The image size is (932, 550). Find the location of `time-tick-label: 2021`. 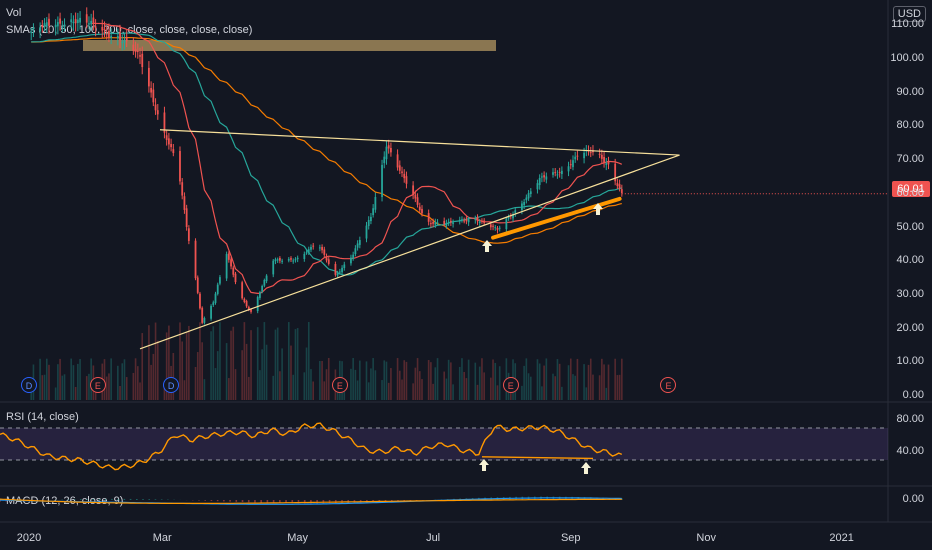

time-tick-label: 2021 is located at coordinates (841, 538).